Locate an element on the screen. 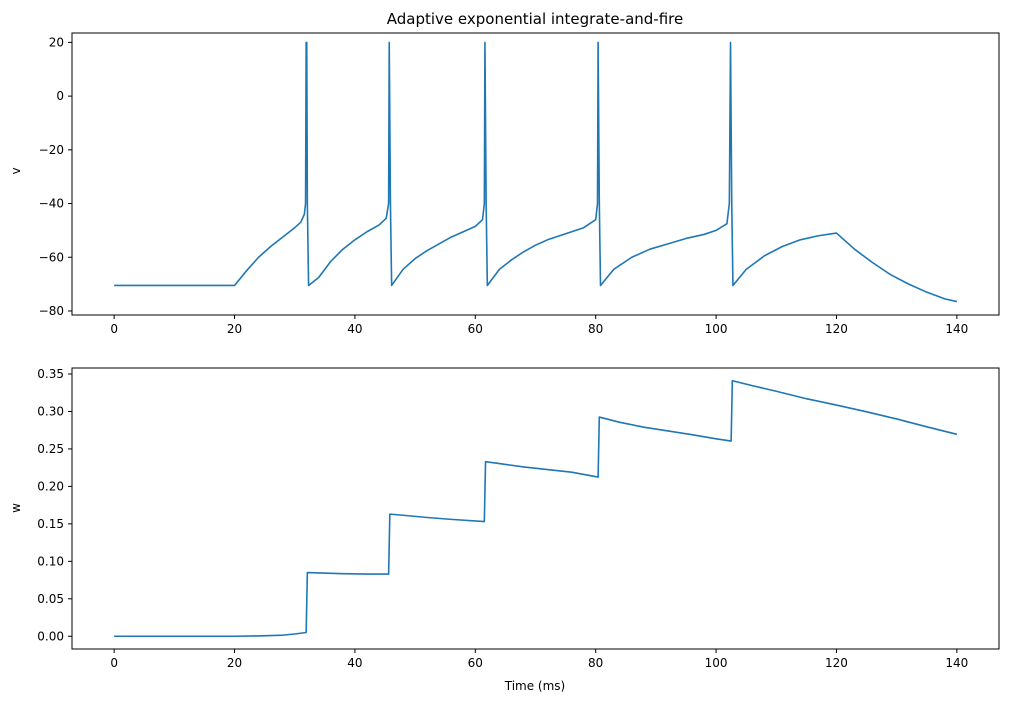  bottom-x-tick-label: 20 is located at coordinates (234, 663).